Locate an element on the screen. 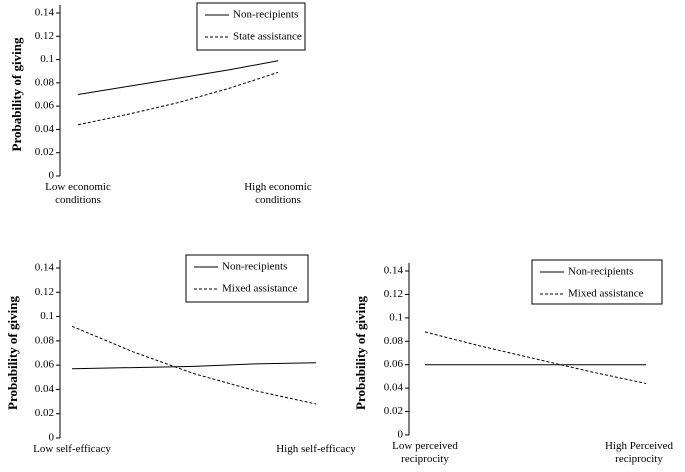  x-tick-label: High Perceived reciprocity is located at coordinates (639, 452).